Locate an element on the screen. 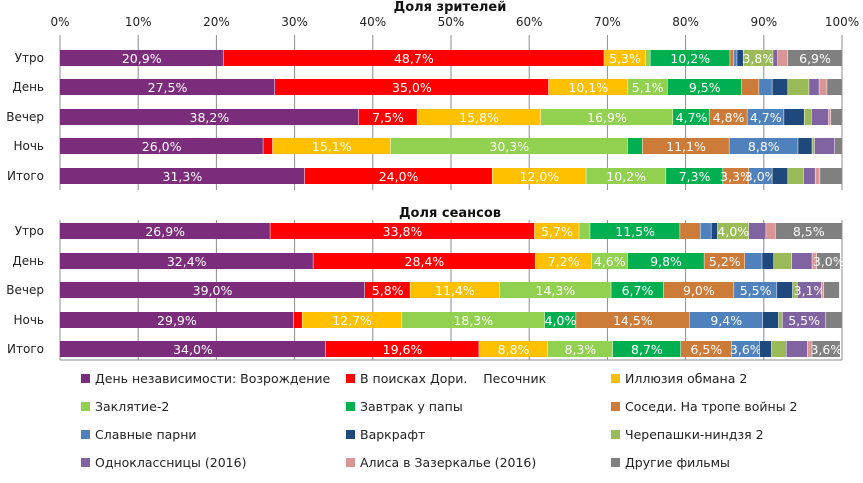  data-label: 34,0% is located at coordinates (193, 349).